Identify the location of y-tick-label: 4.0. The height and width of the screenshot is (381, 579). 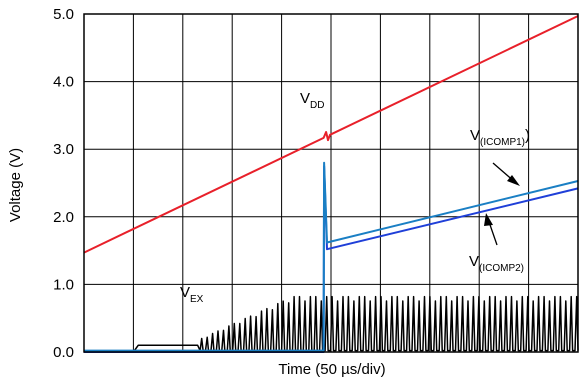
(63, 82).